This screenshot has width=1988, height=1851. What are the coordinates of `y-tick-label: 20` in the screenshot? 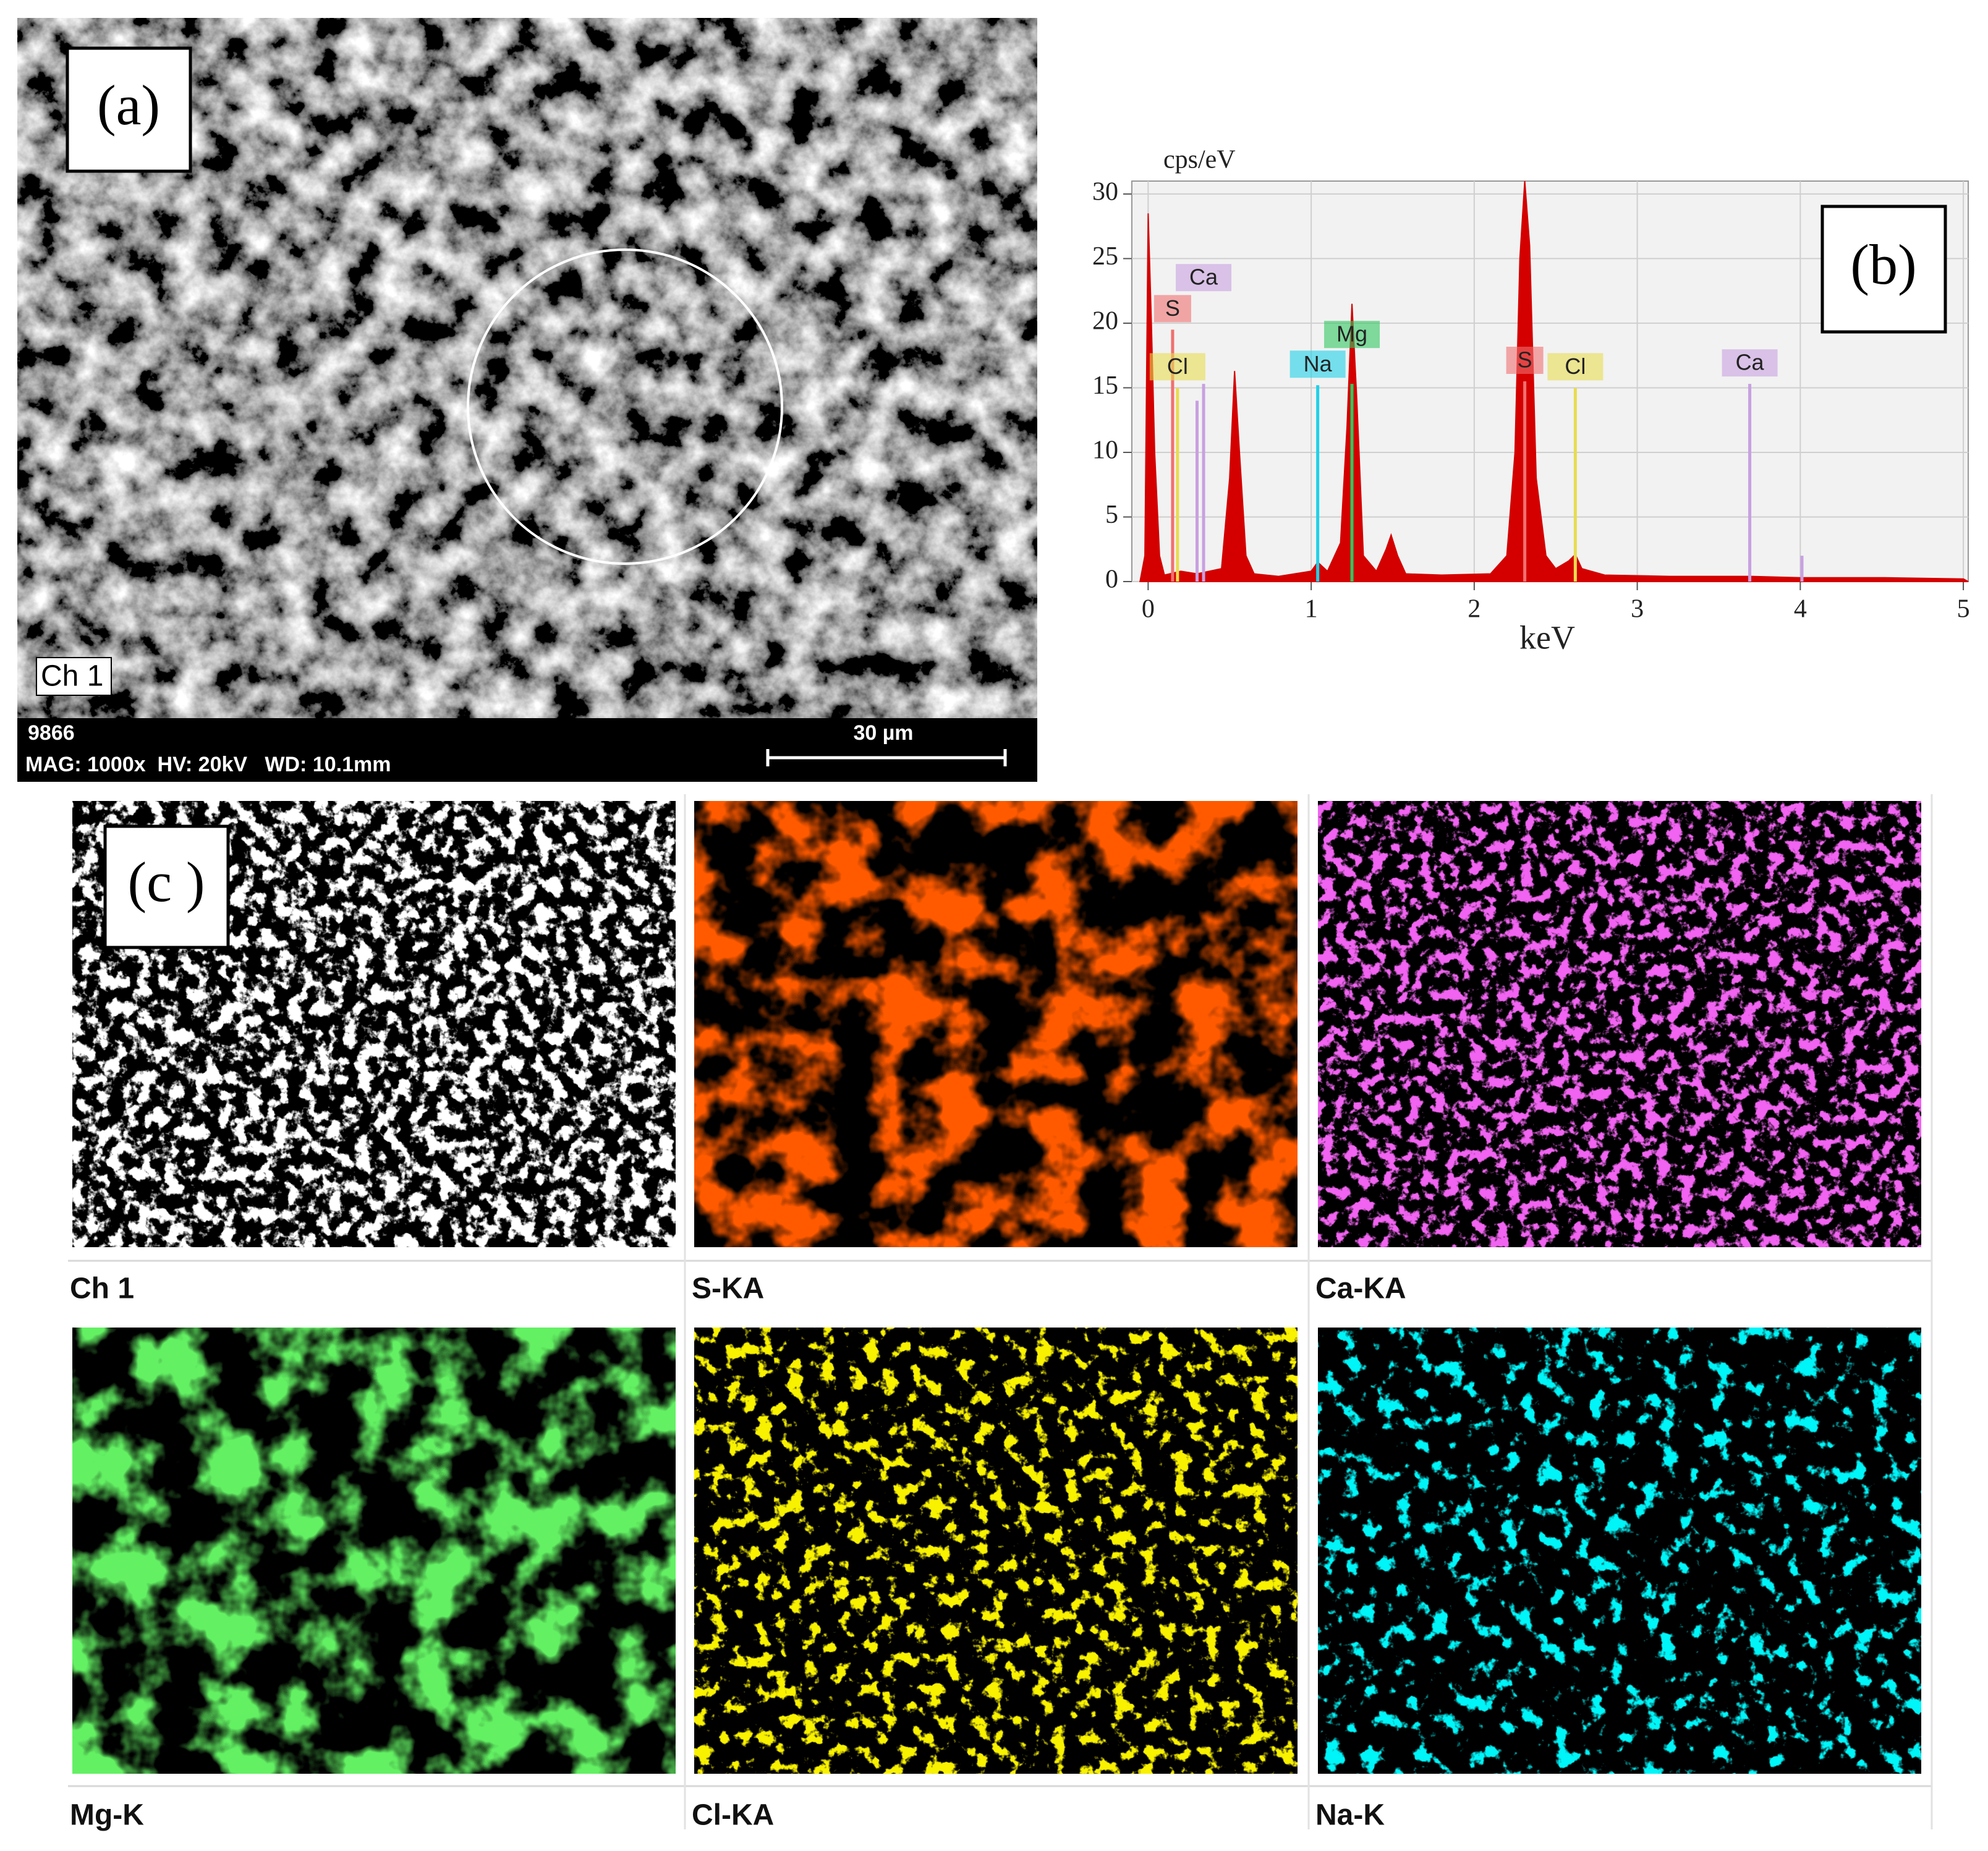 It's located at (1105, 321).